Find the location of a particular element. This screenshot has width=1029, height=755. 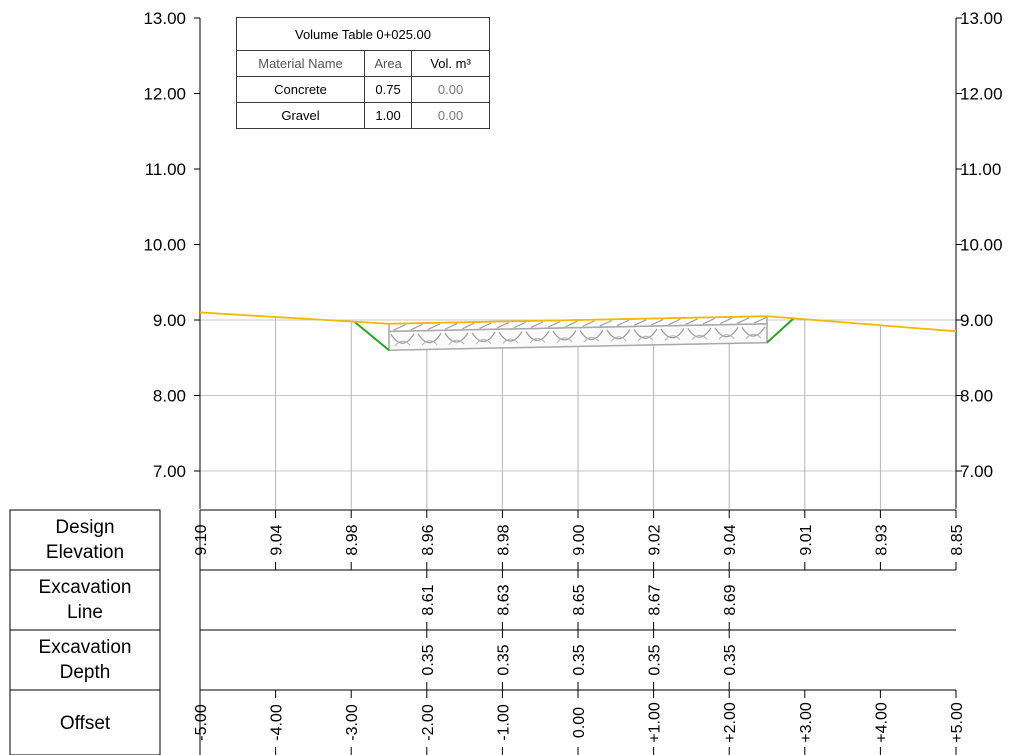

y-tick-label-right: 12.00 is located at coordinates (981, 94).